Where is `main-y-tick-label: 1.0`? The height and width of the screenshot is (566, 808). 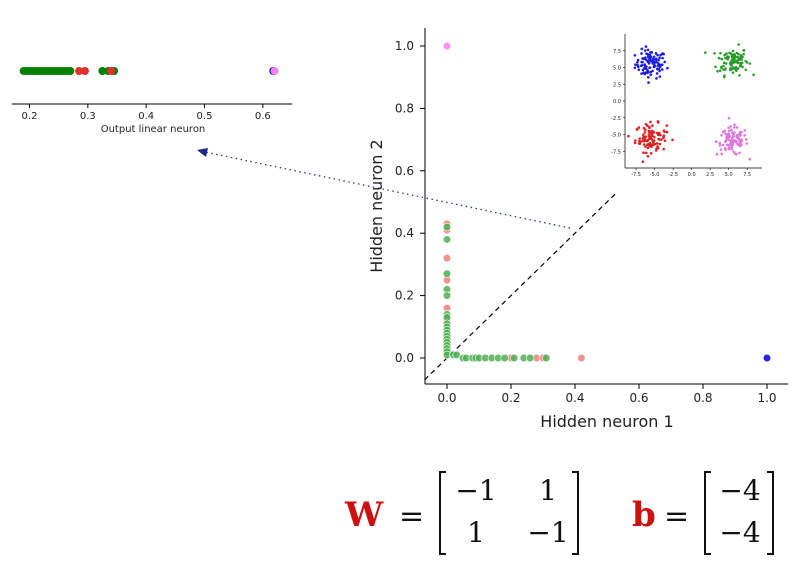
main-y-tick-label: 1.0 is located at coordinates (404, 46).